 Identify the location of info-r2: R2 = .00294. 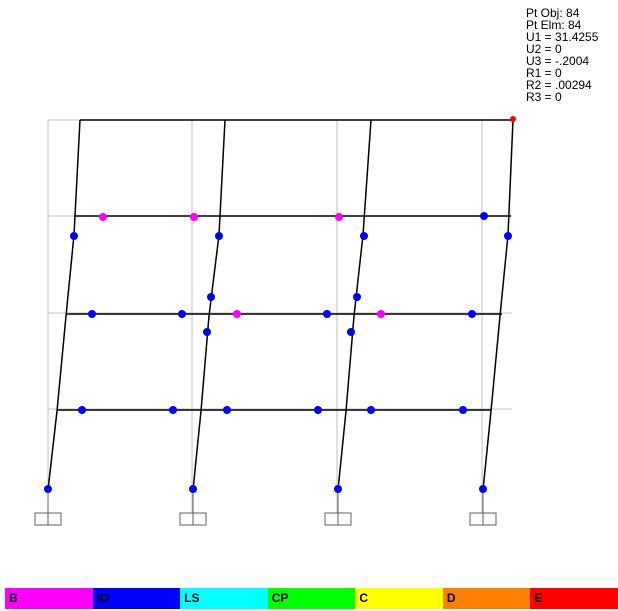
(559, 85).